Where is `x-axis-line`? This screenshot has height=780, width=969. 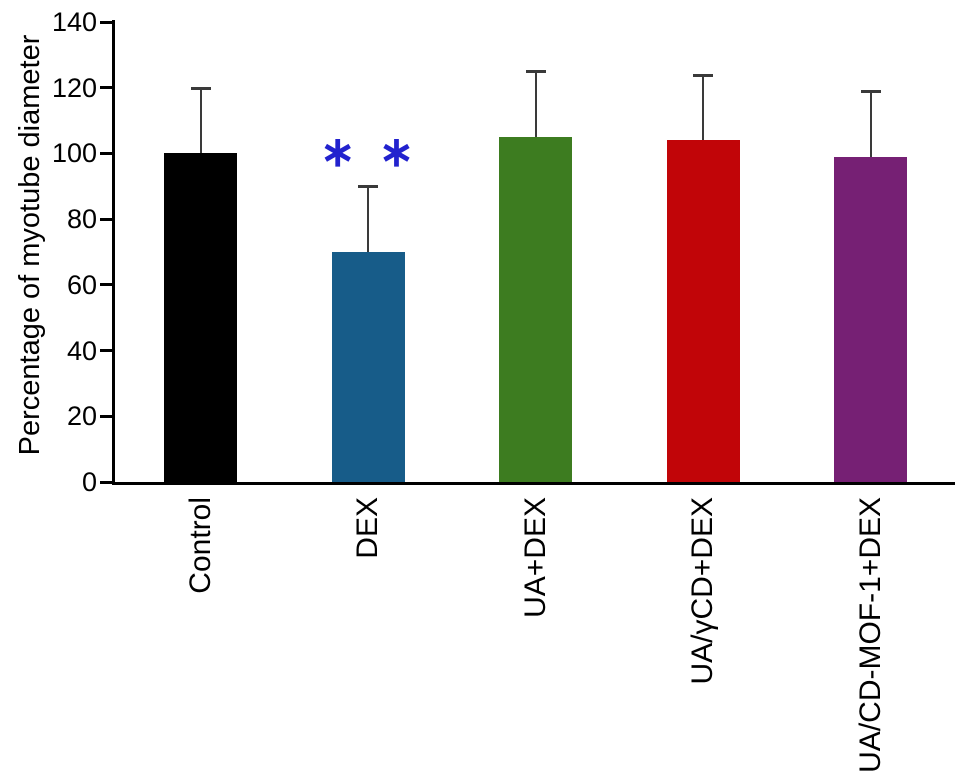
x-axis-line is located at coordinates (533, 483).